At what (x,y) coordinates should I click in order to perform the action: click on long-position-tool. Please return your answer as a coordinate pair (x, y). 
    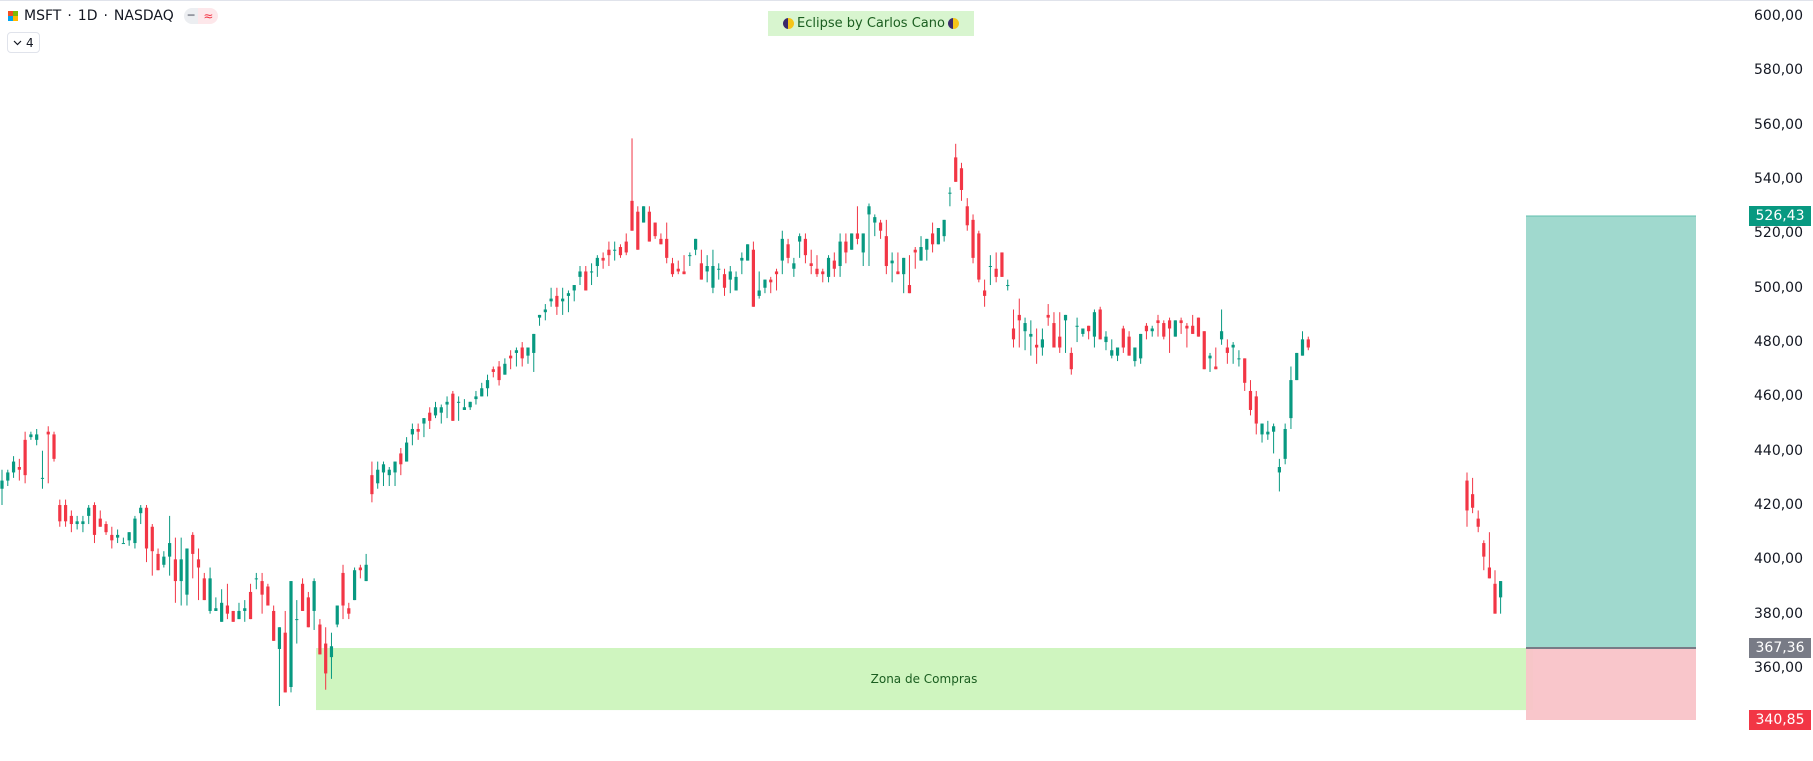
    Looking at the image, I should click on (1611, 468).